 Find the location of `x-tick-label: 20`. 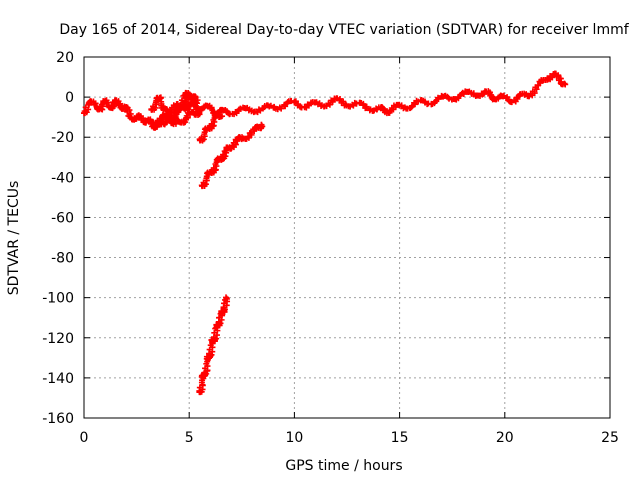

x-tick-label: 20 is located at coordinates (505, 438).